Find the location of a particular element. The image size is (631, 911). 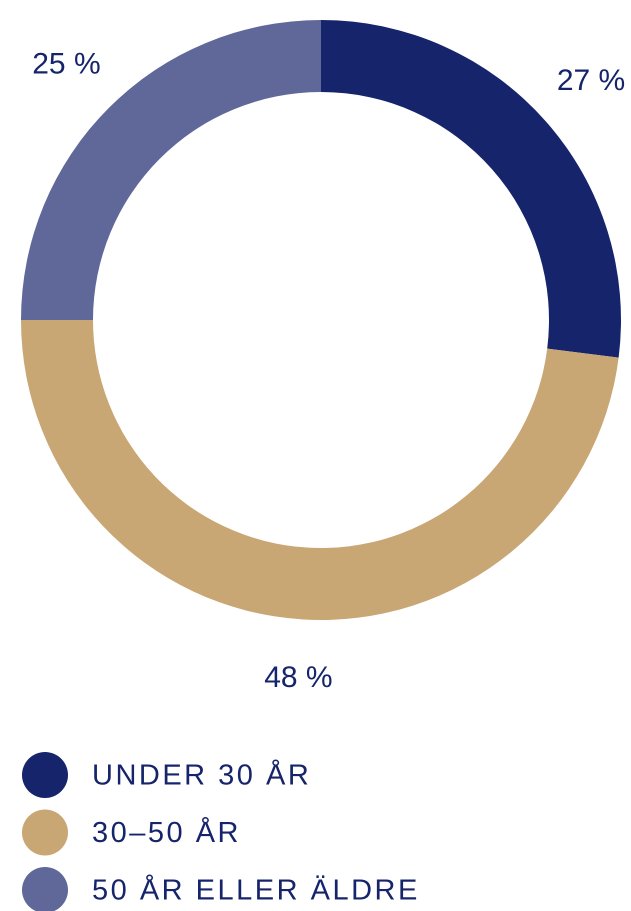

value-label: 27 % is located at coordinates (591, 80).